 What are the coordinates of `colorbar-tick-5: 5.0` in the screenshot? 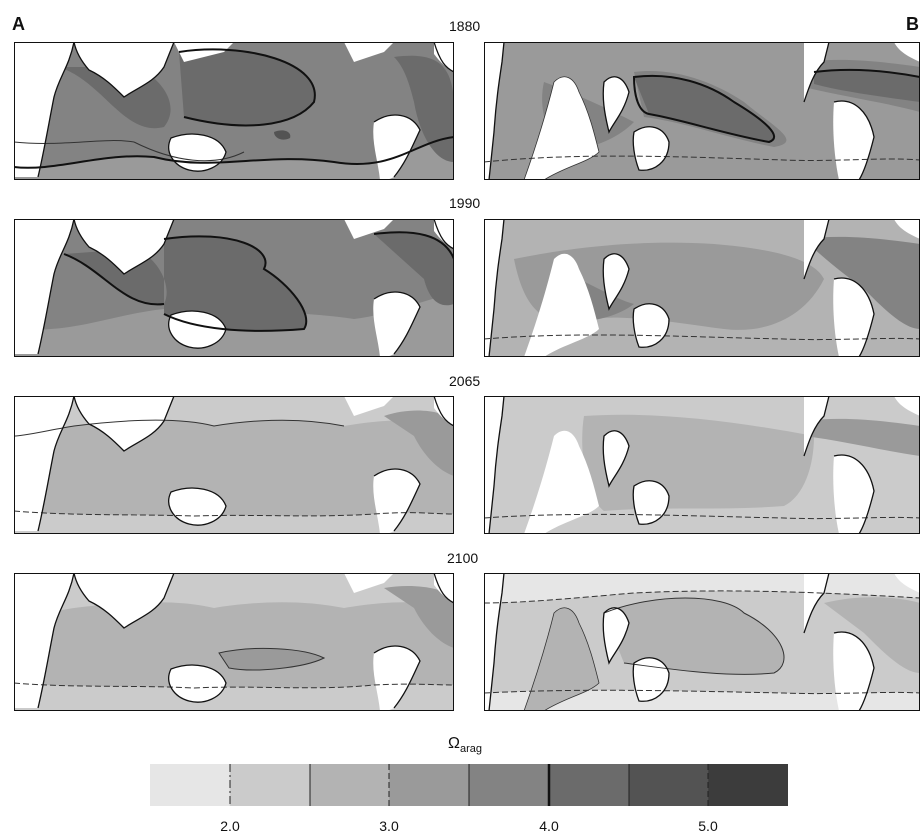 It's located at (708, 826).